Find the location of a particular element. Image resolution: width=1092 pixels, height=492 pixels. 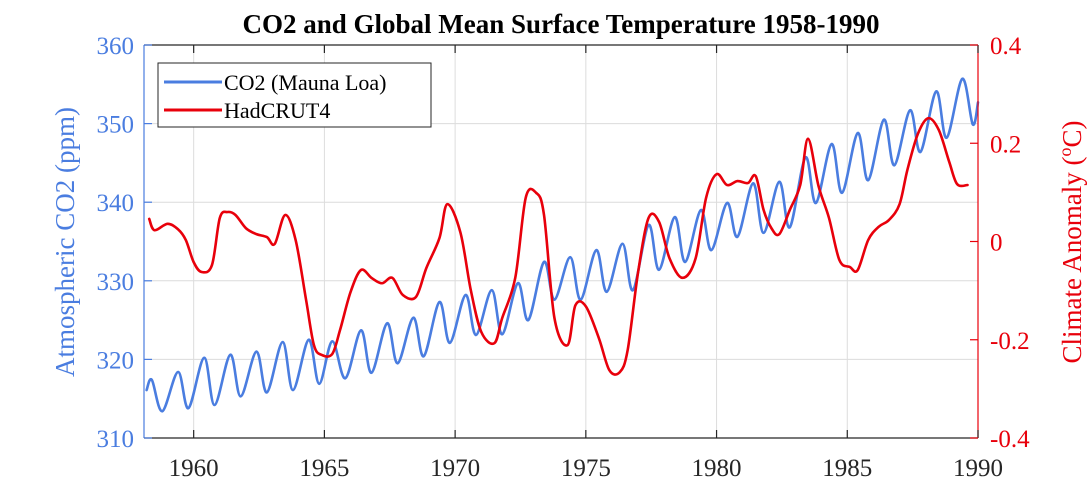

left-y-tick-label: 320 is located at coordinates (116, 360).